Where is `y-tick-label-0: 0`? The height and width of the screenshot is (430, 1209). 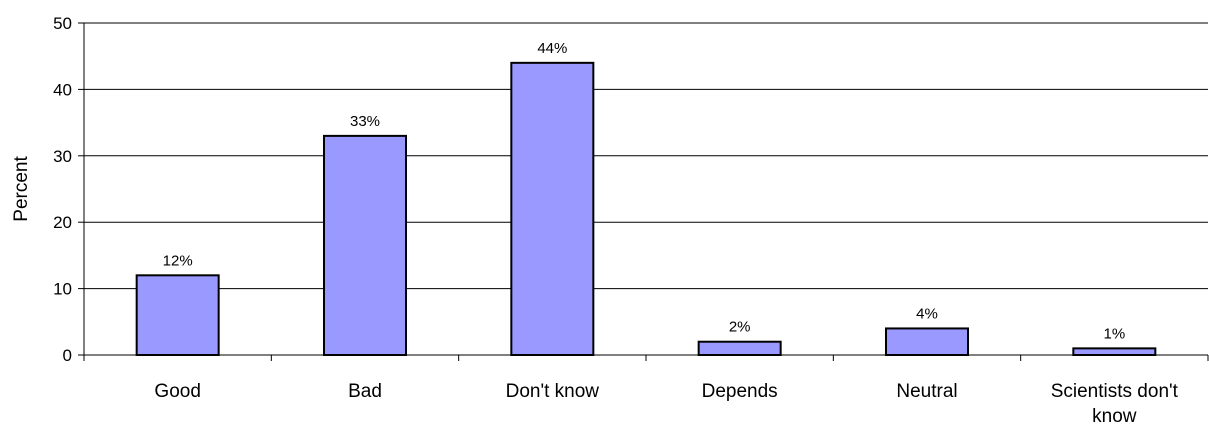
y-tick-label-0: 0 is located at coordinates (67, 355).